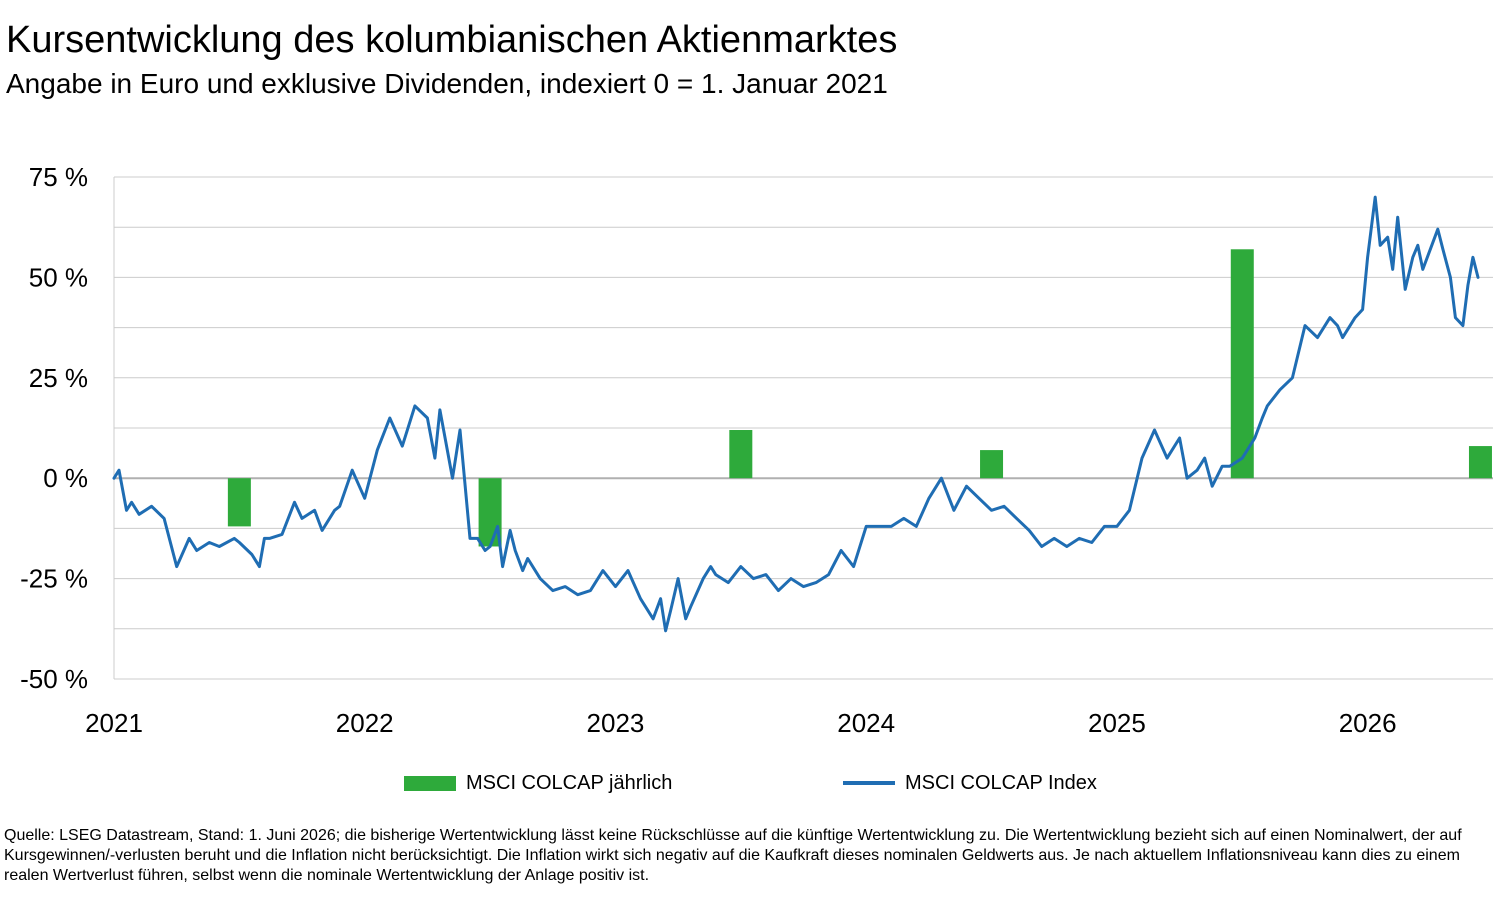  Describe the element at coordinates (58, 277) in the screenshot. I see `y-tick-label: 50 %` at that location.